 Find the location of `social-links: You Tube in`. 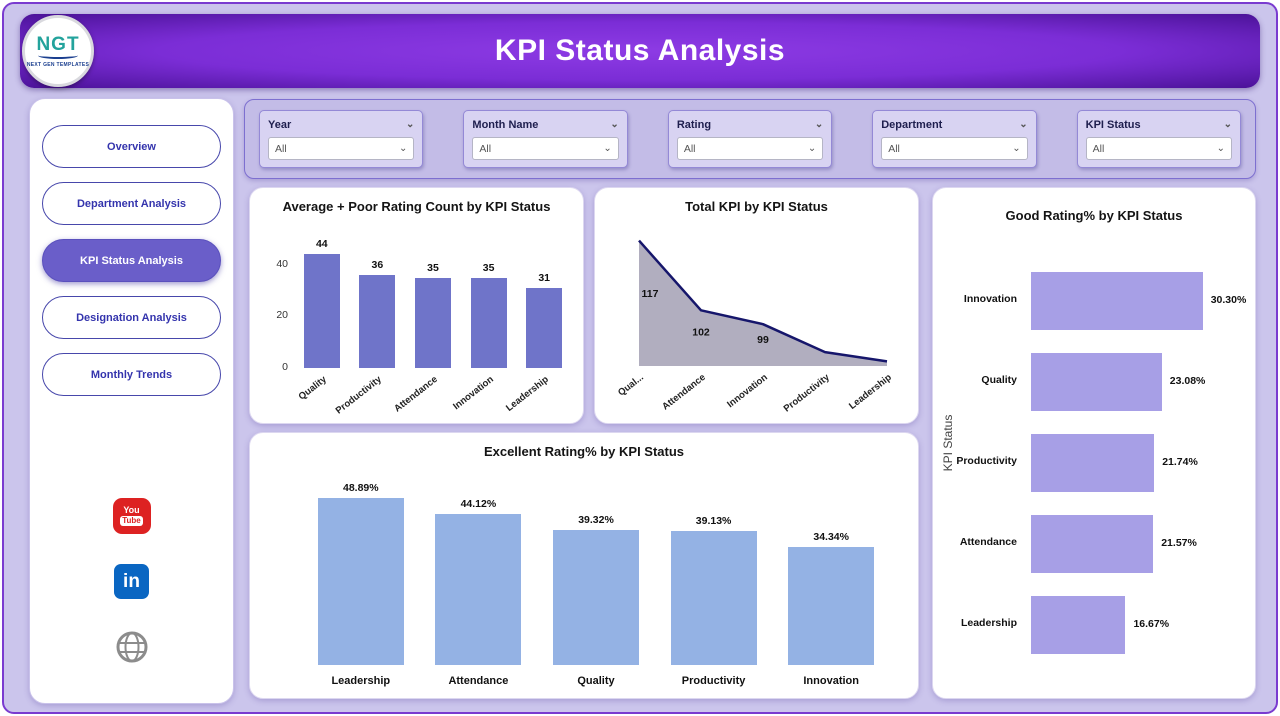

social-links: You Tube in is located at coordinates (131, 581).